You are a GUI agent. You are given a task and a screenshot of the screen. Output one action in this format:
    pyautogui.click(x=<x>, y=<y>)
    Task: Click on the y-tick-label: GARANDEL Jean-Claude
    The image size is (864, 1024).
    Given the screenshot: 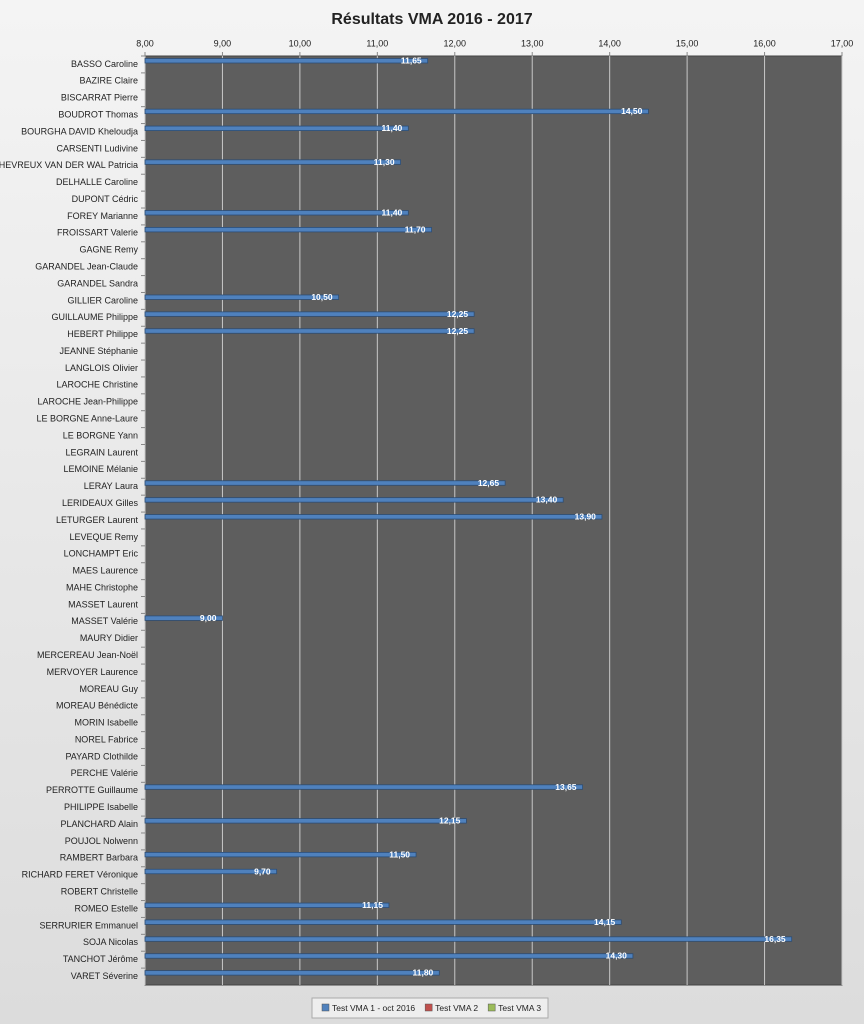 What is the action you would take?
    pyautogui.click(x=86, y=267)
    